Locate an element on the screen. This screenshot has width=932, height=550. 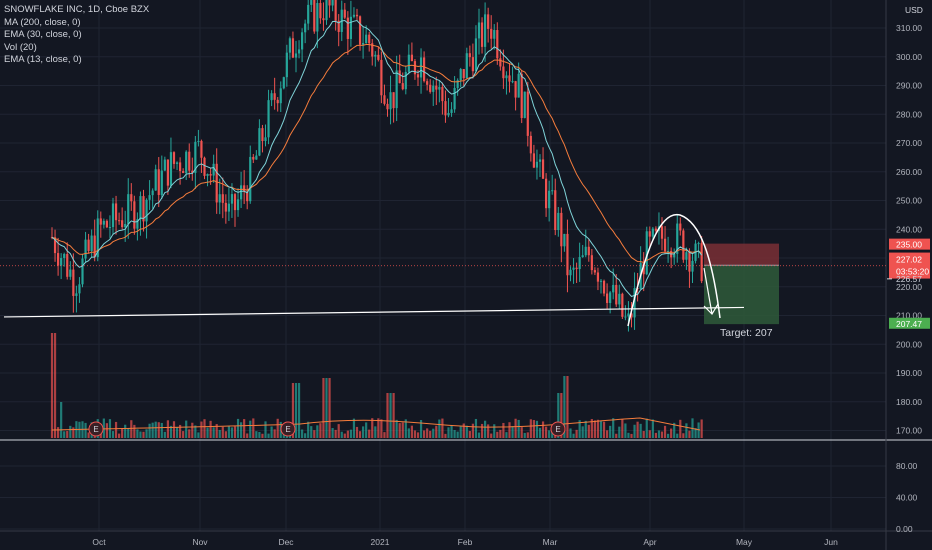
indicator-volume: Vol (20) is located at coordinates (20, 47).